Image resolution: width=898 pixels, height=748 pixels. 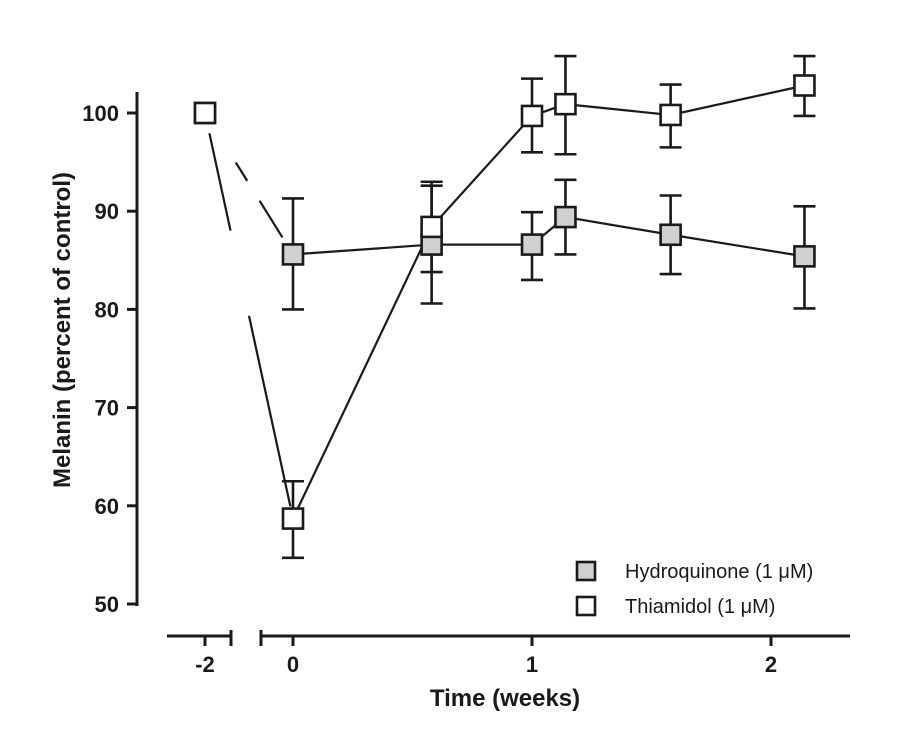 What do you see at coordinates (293, 664) in the screenshot?
I see `x-tick-label: 0` at bounding box center [293, 664].